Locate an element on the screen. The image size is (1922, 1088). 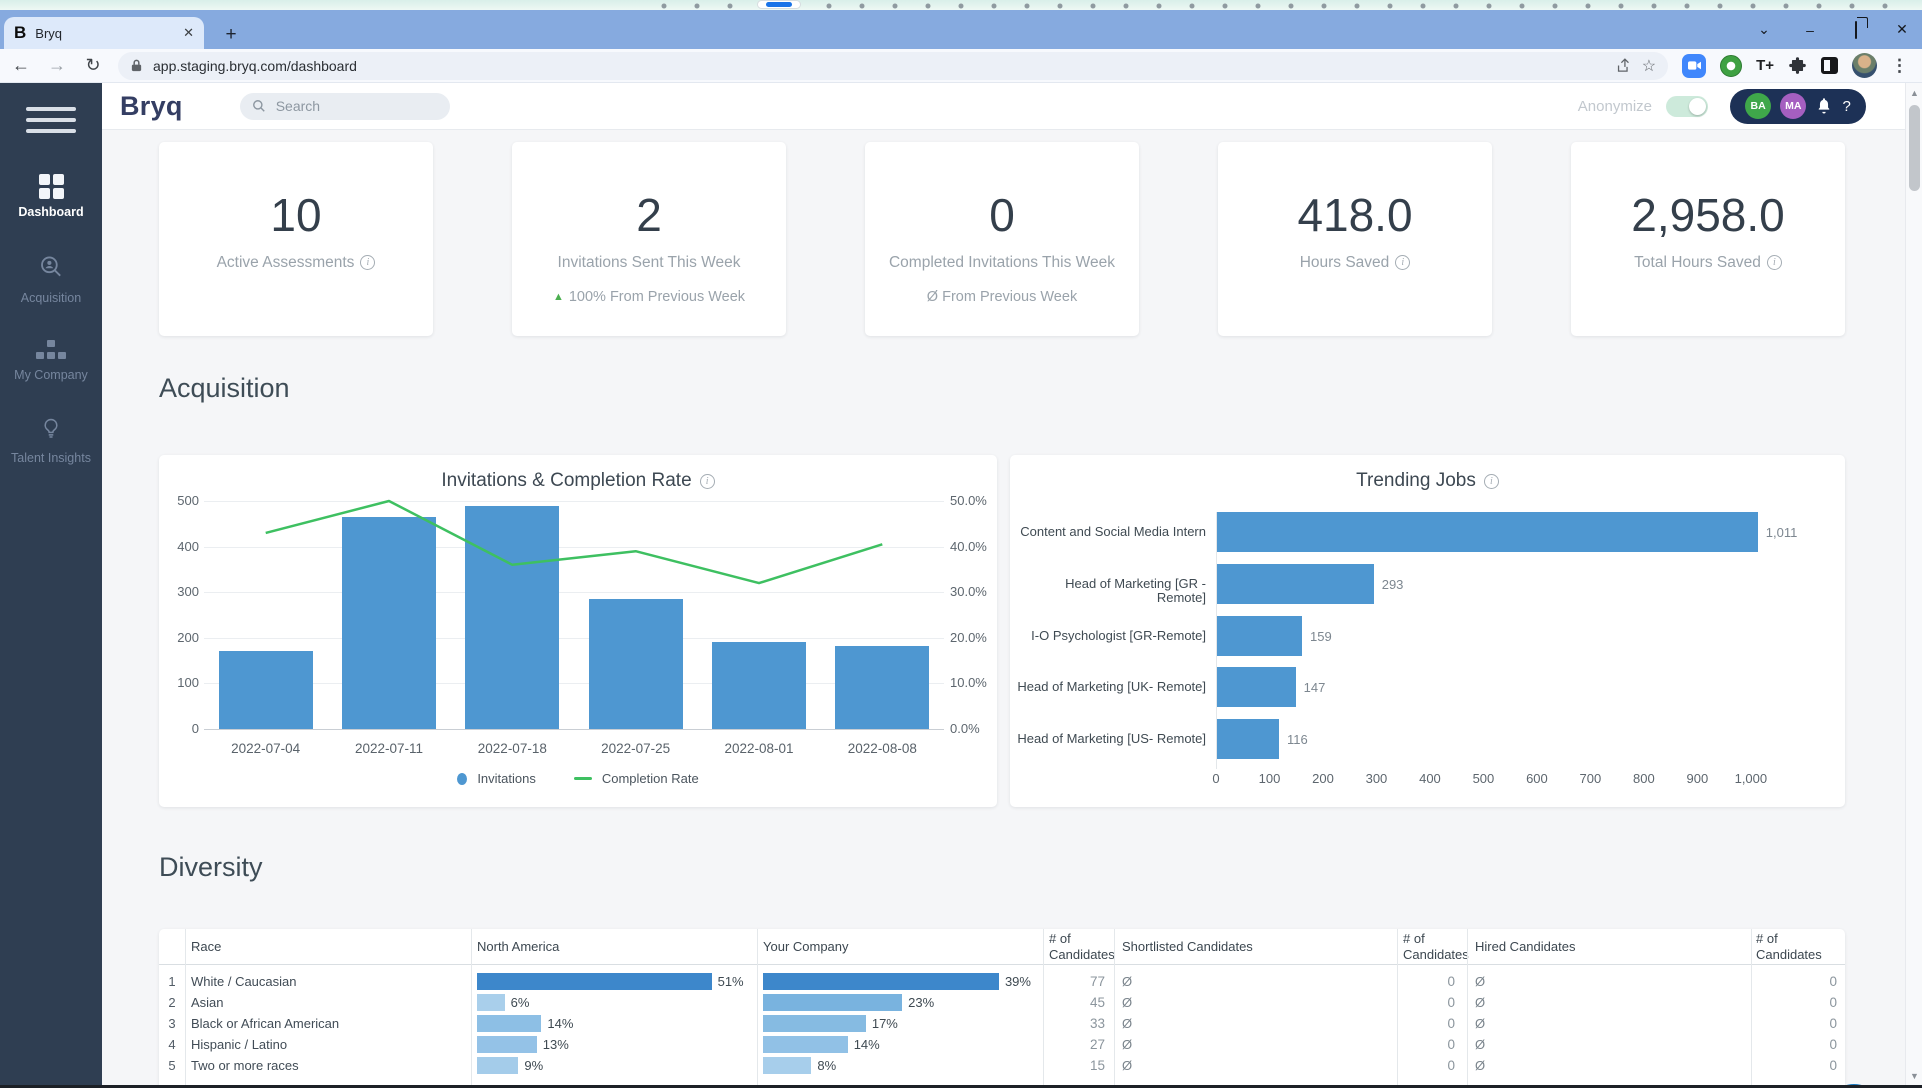
sidebar-item-acquisition: Acquisition is located at coordinates (51, 280).